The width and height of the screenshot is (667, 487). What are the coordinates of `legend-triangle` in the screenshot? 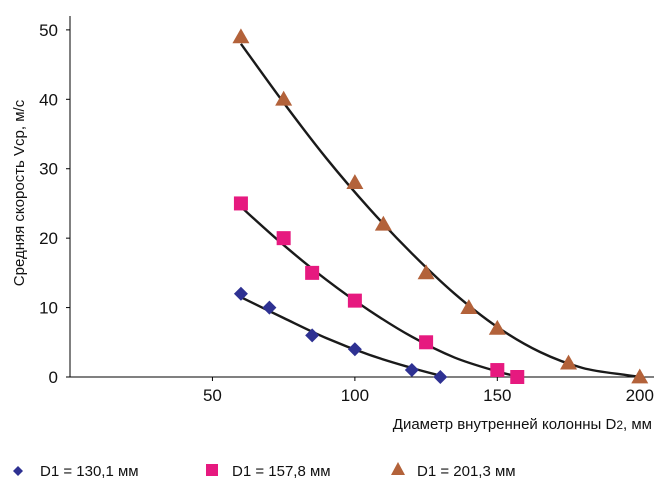 It's located at (398, 468).